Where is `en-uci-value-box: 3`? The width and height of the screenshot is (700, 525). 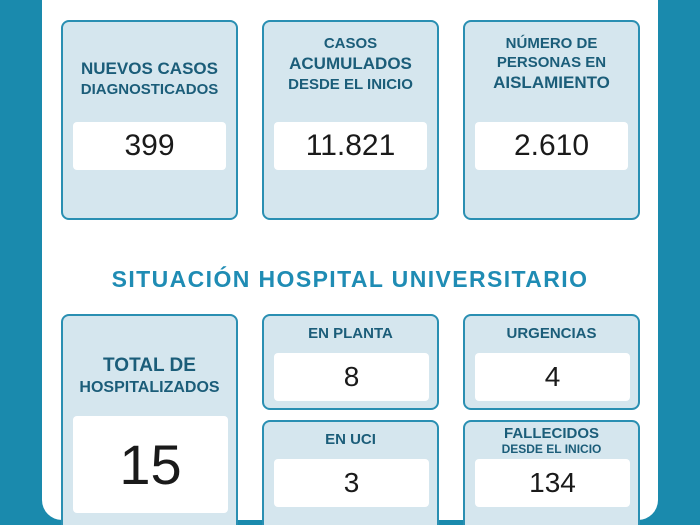
en-uci-value-box: 3 is located at coordinates (351, 483).